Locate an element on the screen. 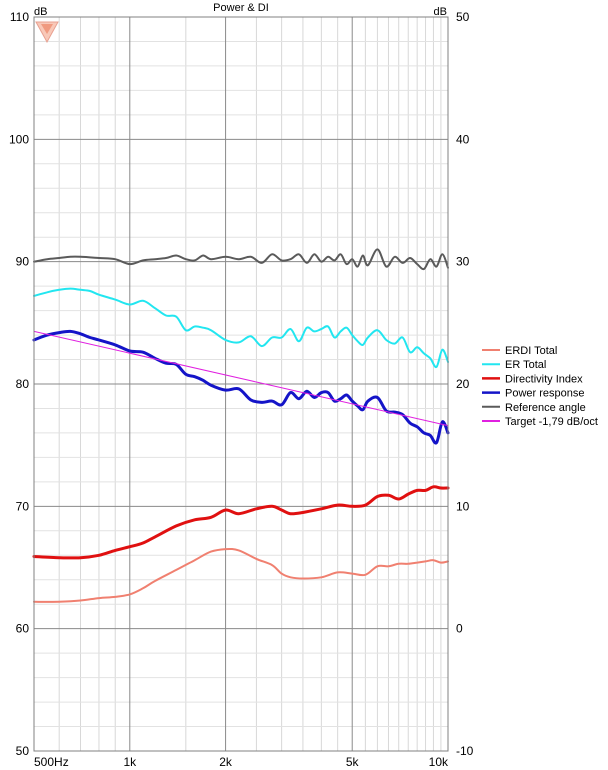  y-right-tick-label: 10 is located at coordinates (463, 506).